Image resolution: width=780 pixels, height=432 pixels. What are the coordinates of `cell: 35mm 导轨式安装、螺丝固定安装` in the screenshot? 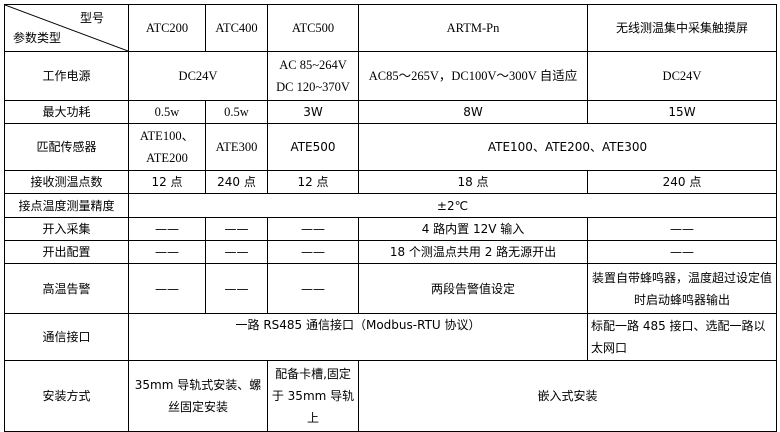 It's located at (198, 396).